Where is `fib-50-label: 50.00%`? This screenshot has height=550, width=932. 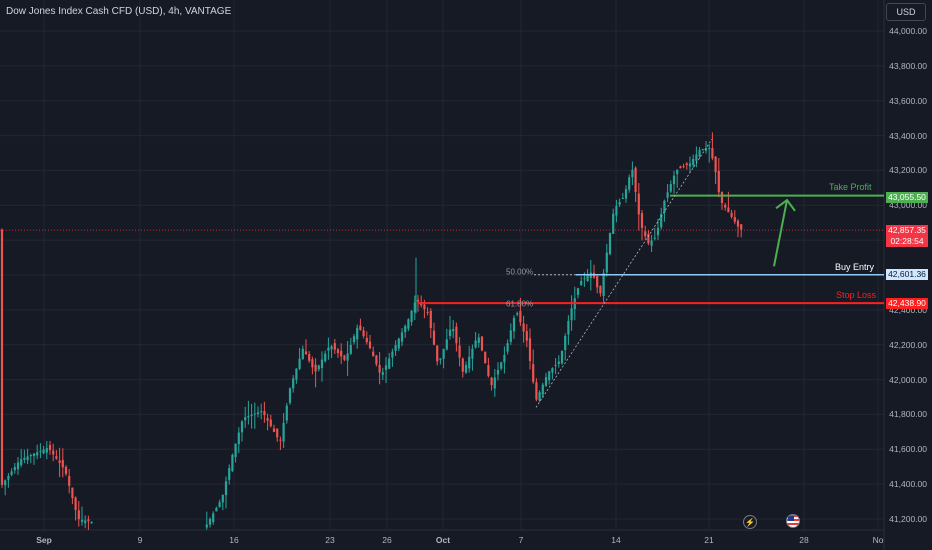
fib-50-label: 50.00% is located at coordinates (520, 272).